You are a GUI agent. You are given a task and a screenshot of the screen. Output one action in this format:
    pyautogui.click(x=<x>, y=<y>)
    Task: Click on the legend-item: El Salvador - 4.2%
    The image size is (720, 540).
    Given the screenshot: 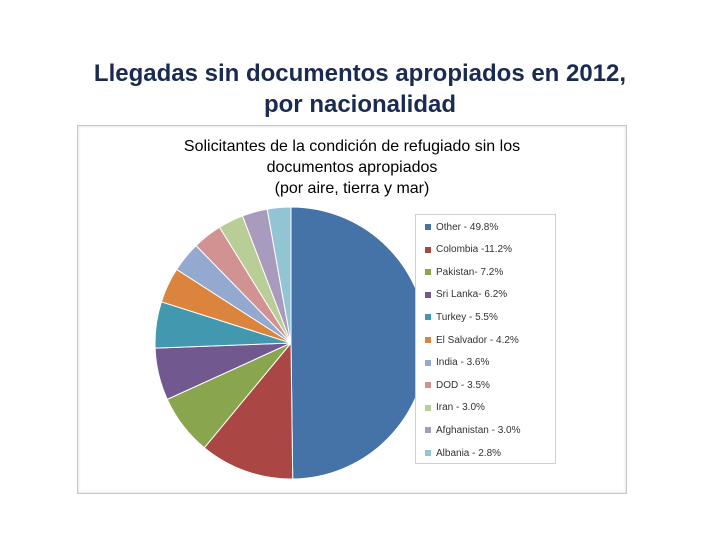 What is the action you would take?
    pyautogui.click(x=472, y=340)
    